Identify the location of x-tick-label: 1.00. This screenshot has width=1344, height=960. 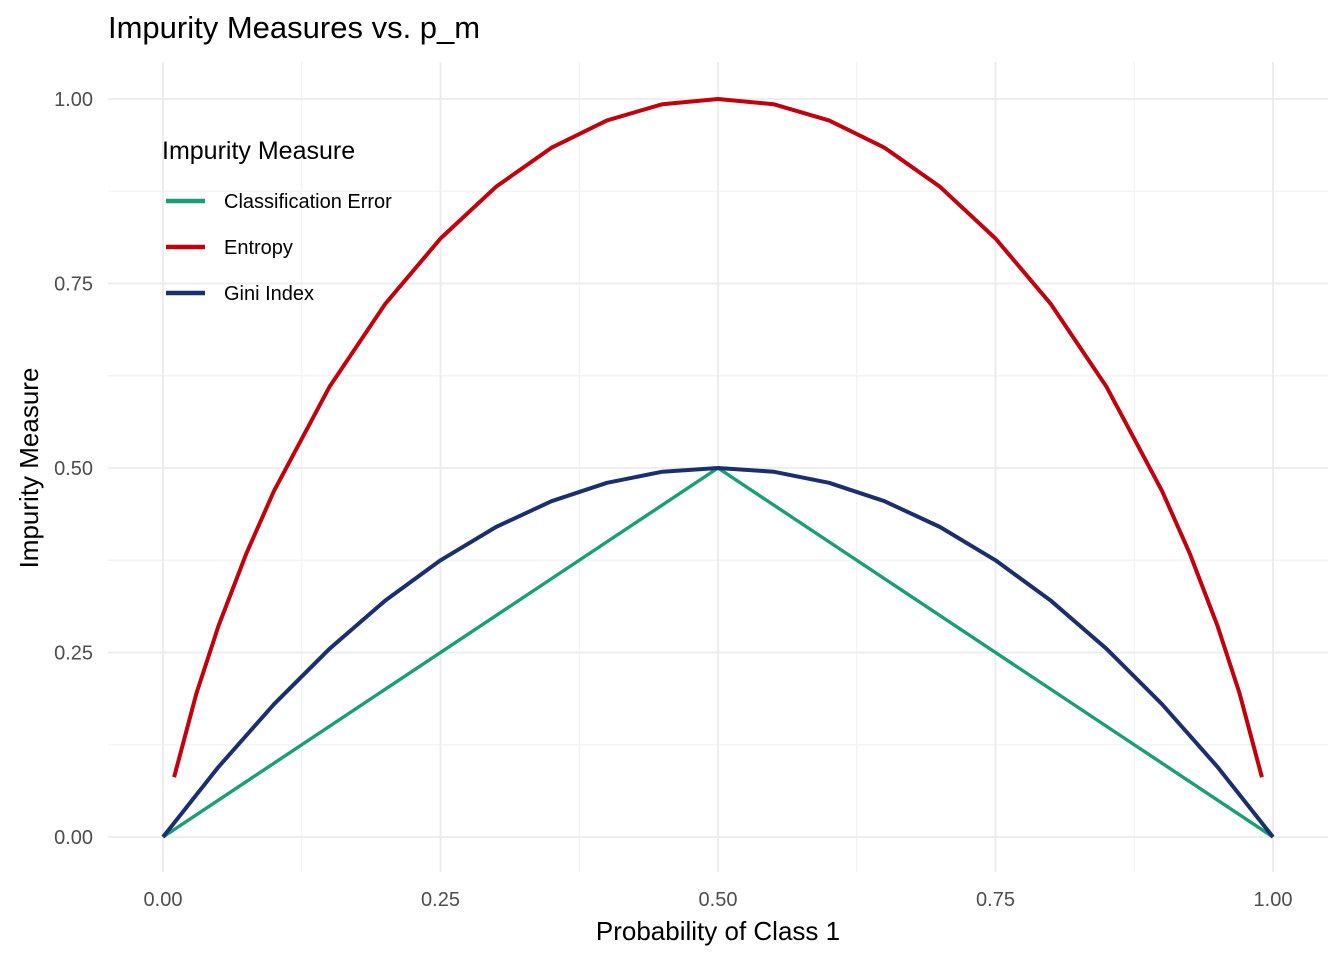
(1273, 900).